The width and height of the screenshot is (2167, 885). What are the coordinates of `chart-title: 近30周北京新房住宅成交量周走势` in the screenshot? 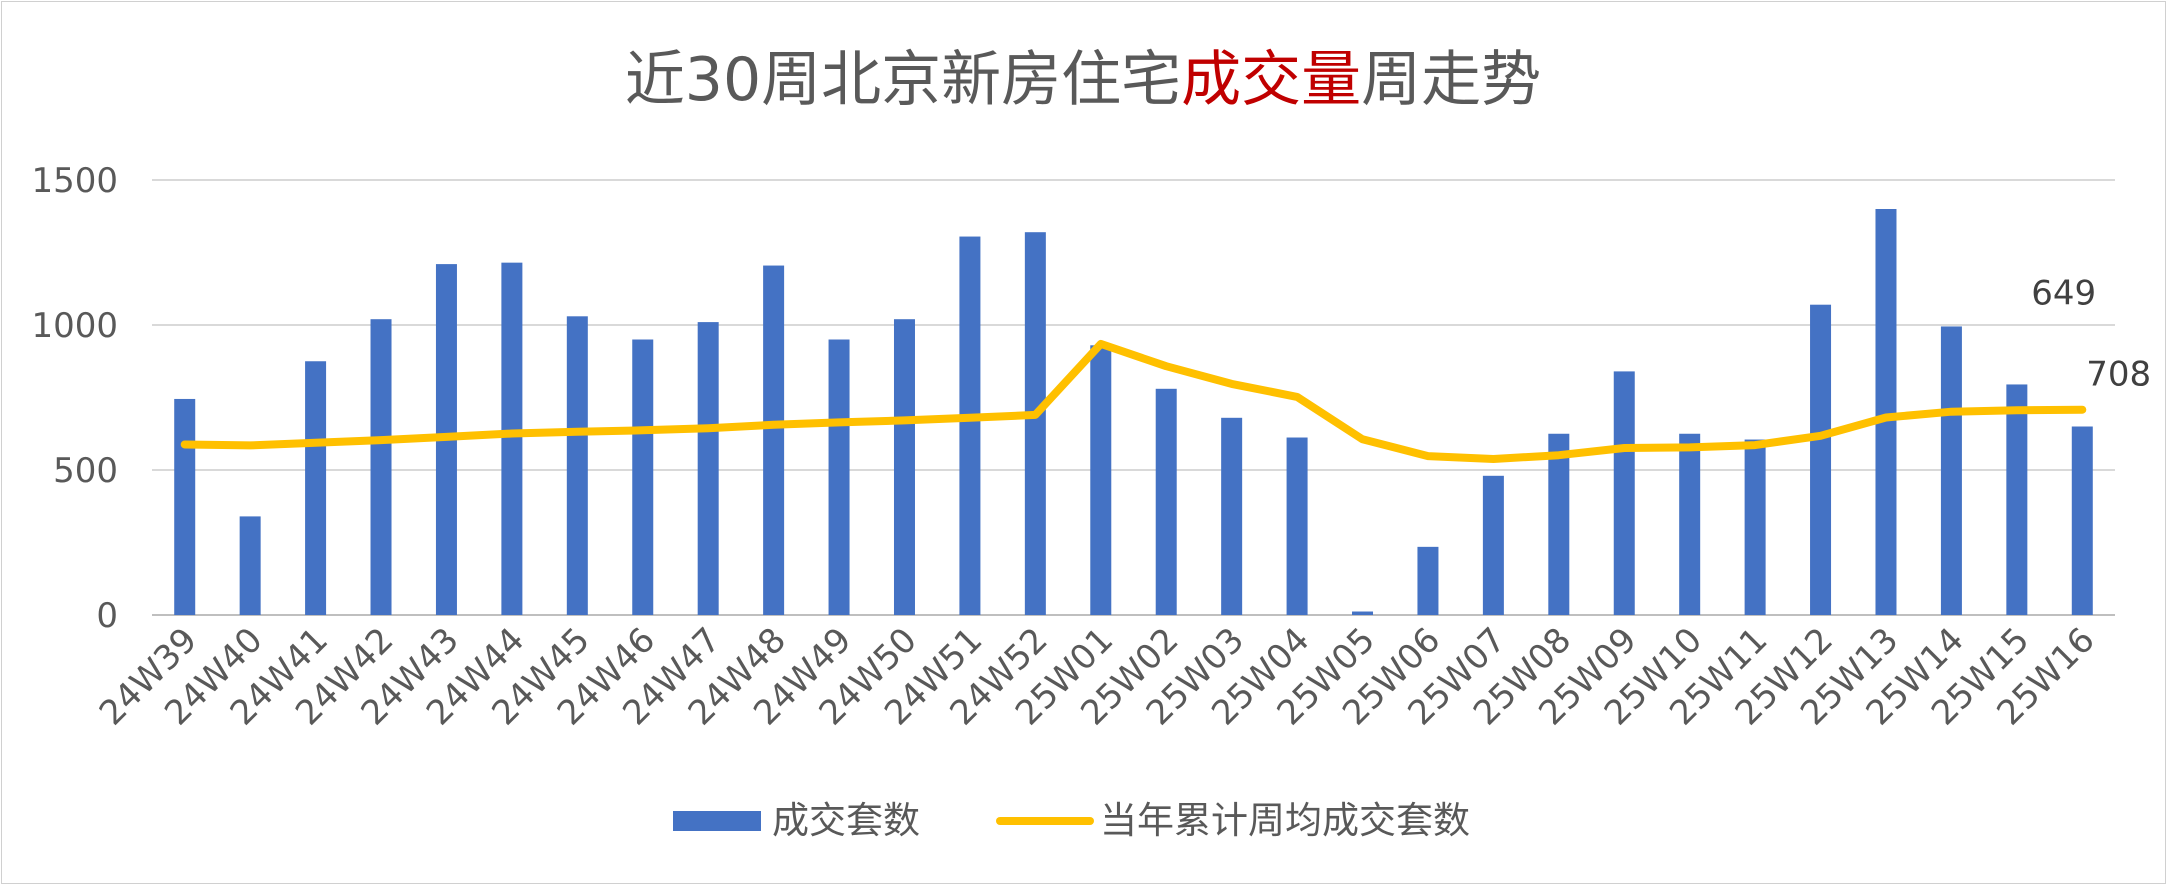 It's located at (1083, 80).